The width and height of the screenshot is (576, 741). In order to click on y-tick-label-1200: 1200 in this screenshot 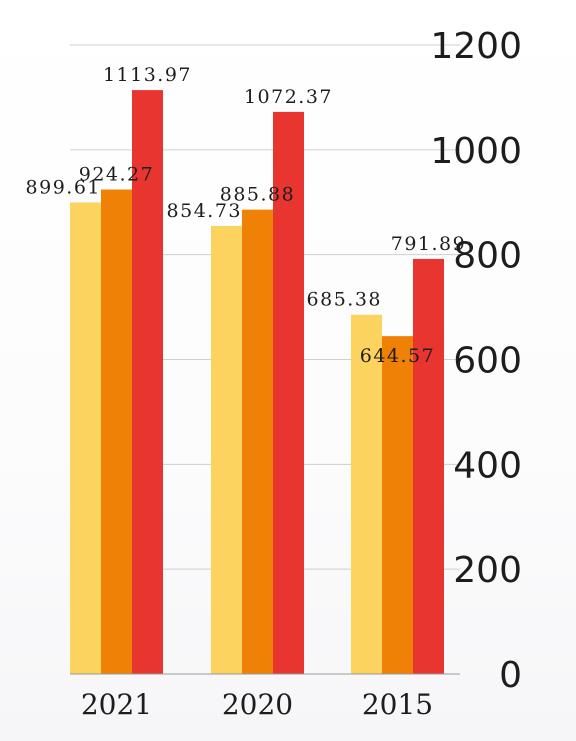, I will do `click(476, 46)`.